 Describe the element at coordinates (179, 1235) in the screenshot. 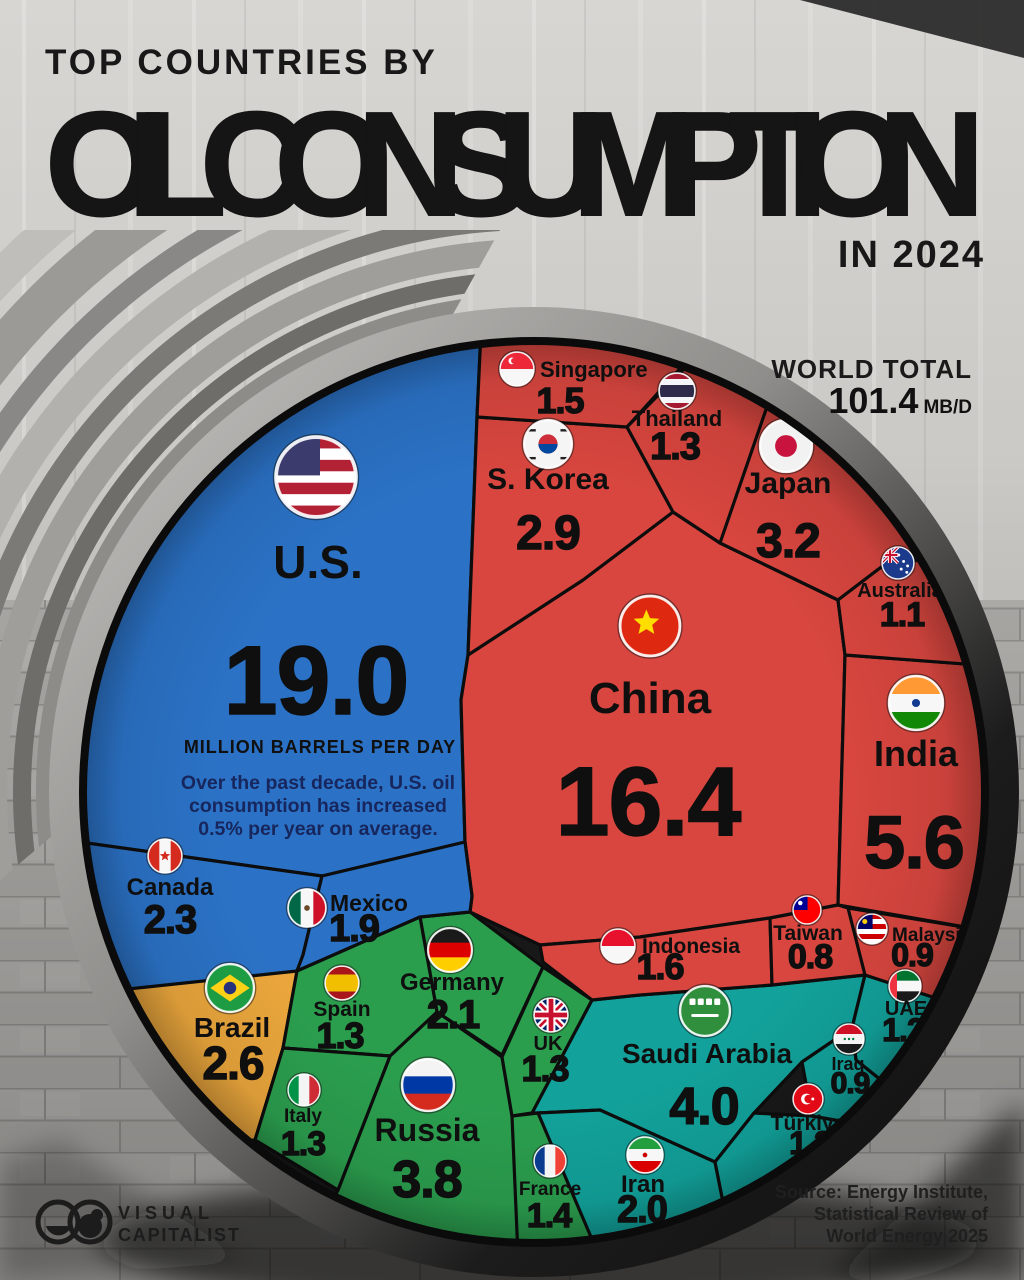

I see `logo-text-capitalist: CAPITALIST` at that location.